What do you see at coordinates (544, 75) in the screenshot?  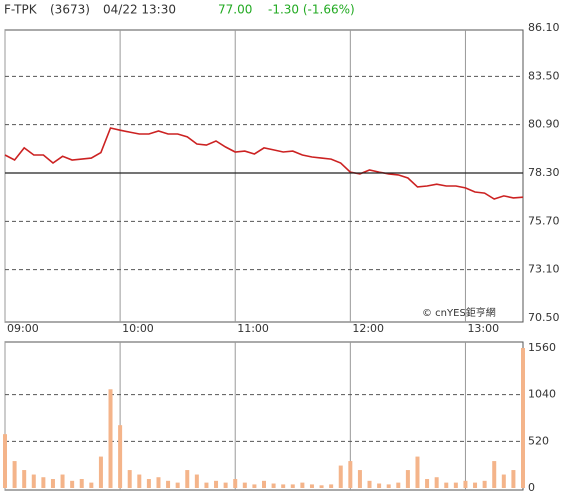 I see `y-tick-label: 83.50` at bounding box center [544, 75].